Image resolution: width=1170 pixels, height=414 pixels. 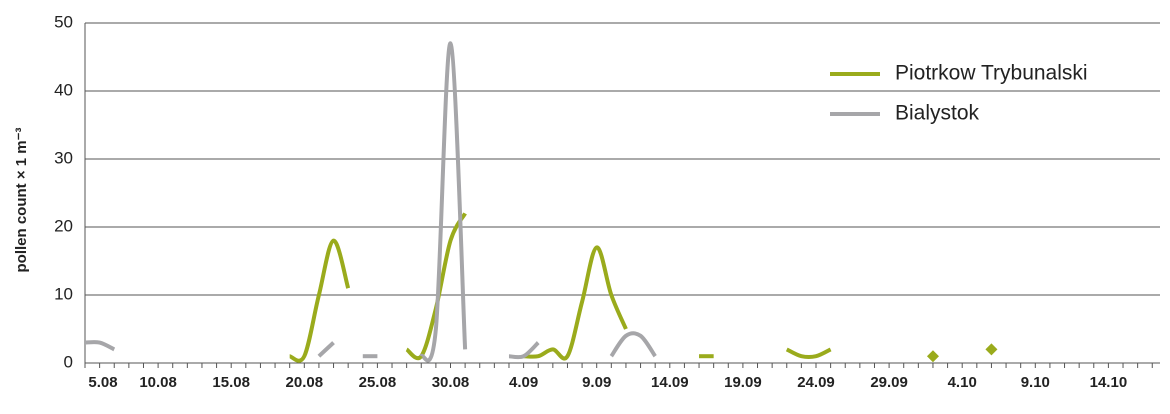 What do you see at coordinates (63, 293) in the screenshot?
I see `y-tick-label: 10` at bounding box center [63, 293].